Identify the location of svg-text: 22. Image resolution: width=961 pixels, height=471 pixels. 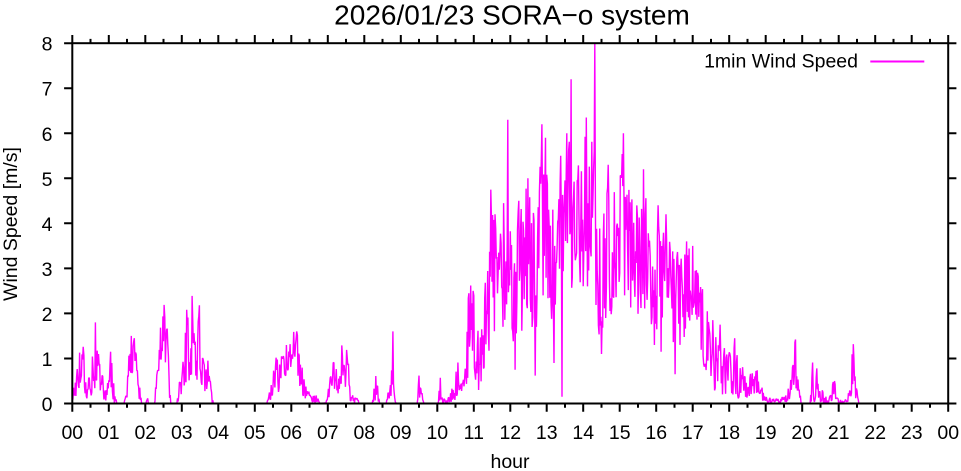
(875, 433).